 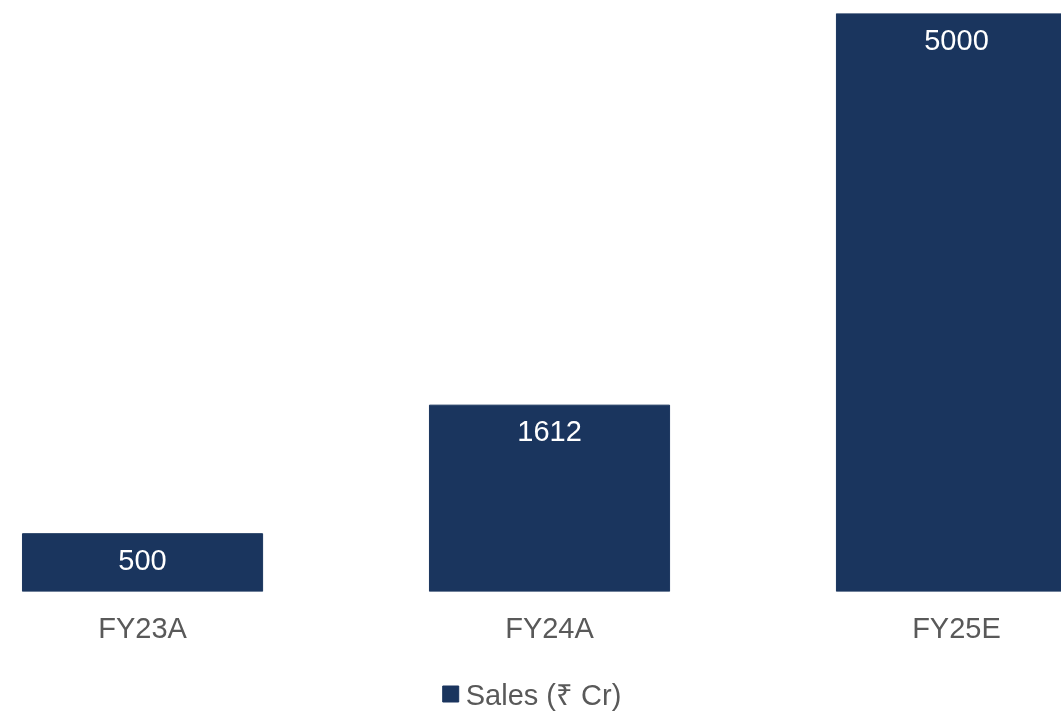 What do you see at coordinates (956, 627) in the screenshot?
I see `x-tick-label: FY25E` at bounding box center [956, 627].